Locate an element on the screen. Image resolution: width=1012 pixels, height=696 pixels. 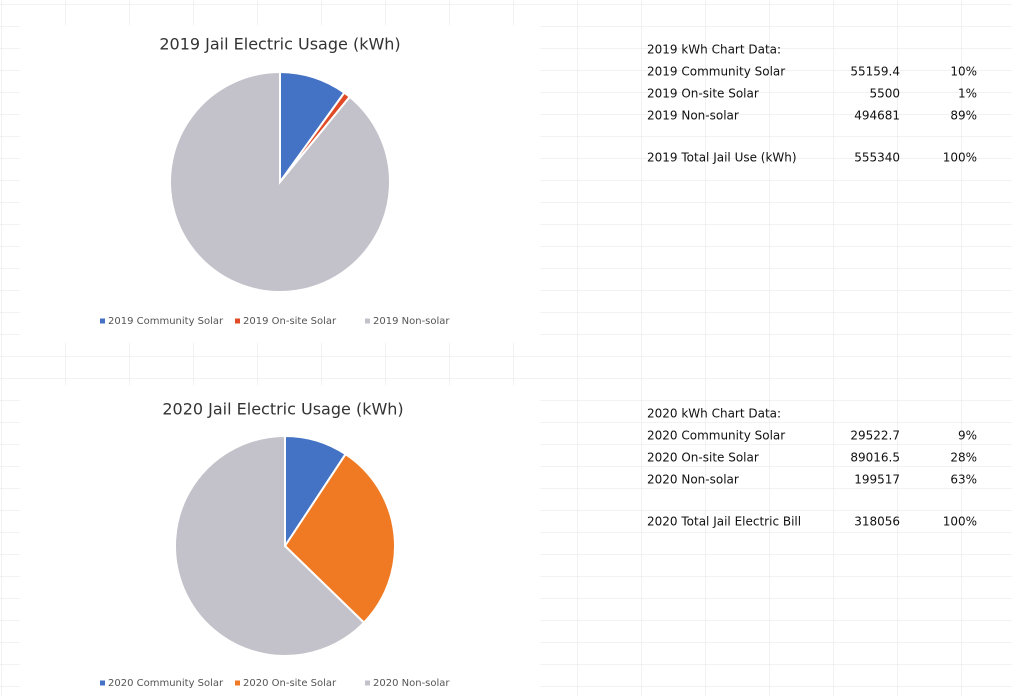
row-value: 5500 is located at coordinates (884, 94).